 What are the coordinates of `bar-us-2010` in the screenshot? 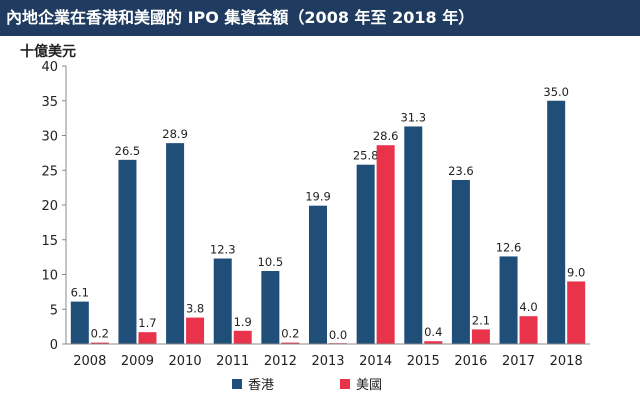 It's located at (195, 330).